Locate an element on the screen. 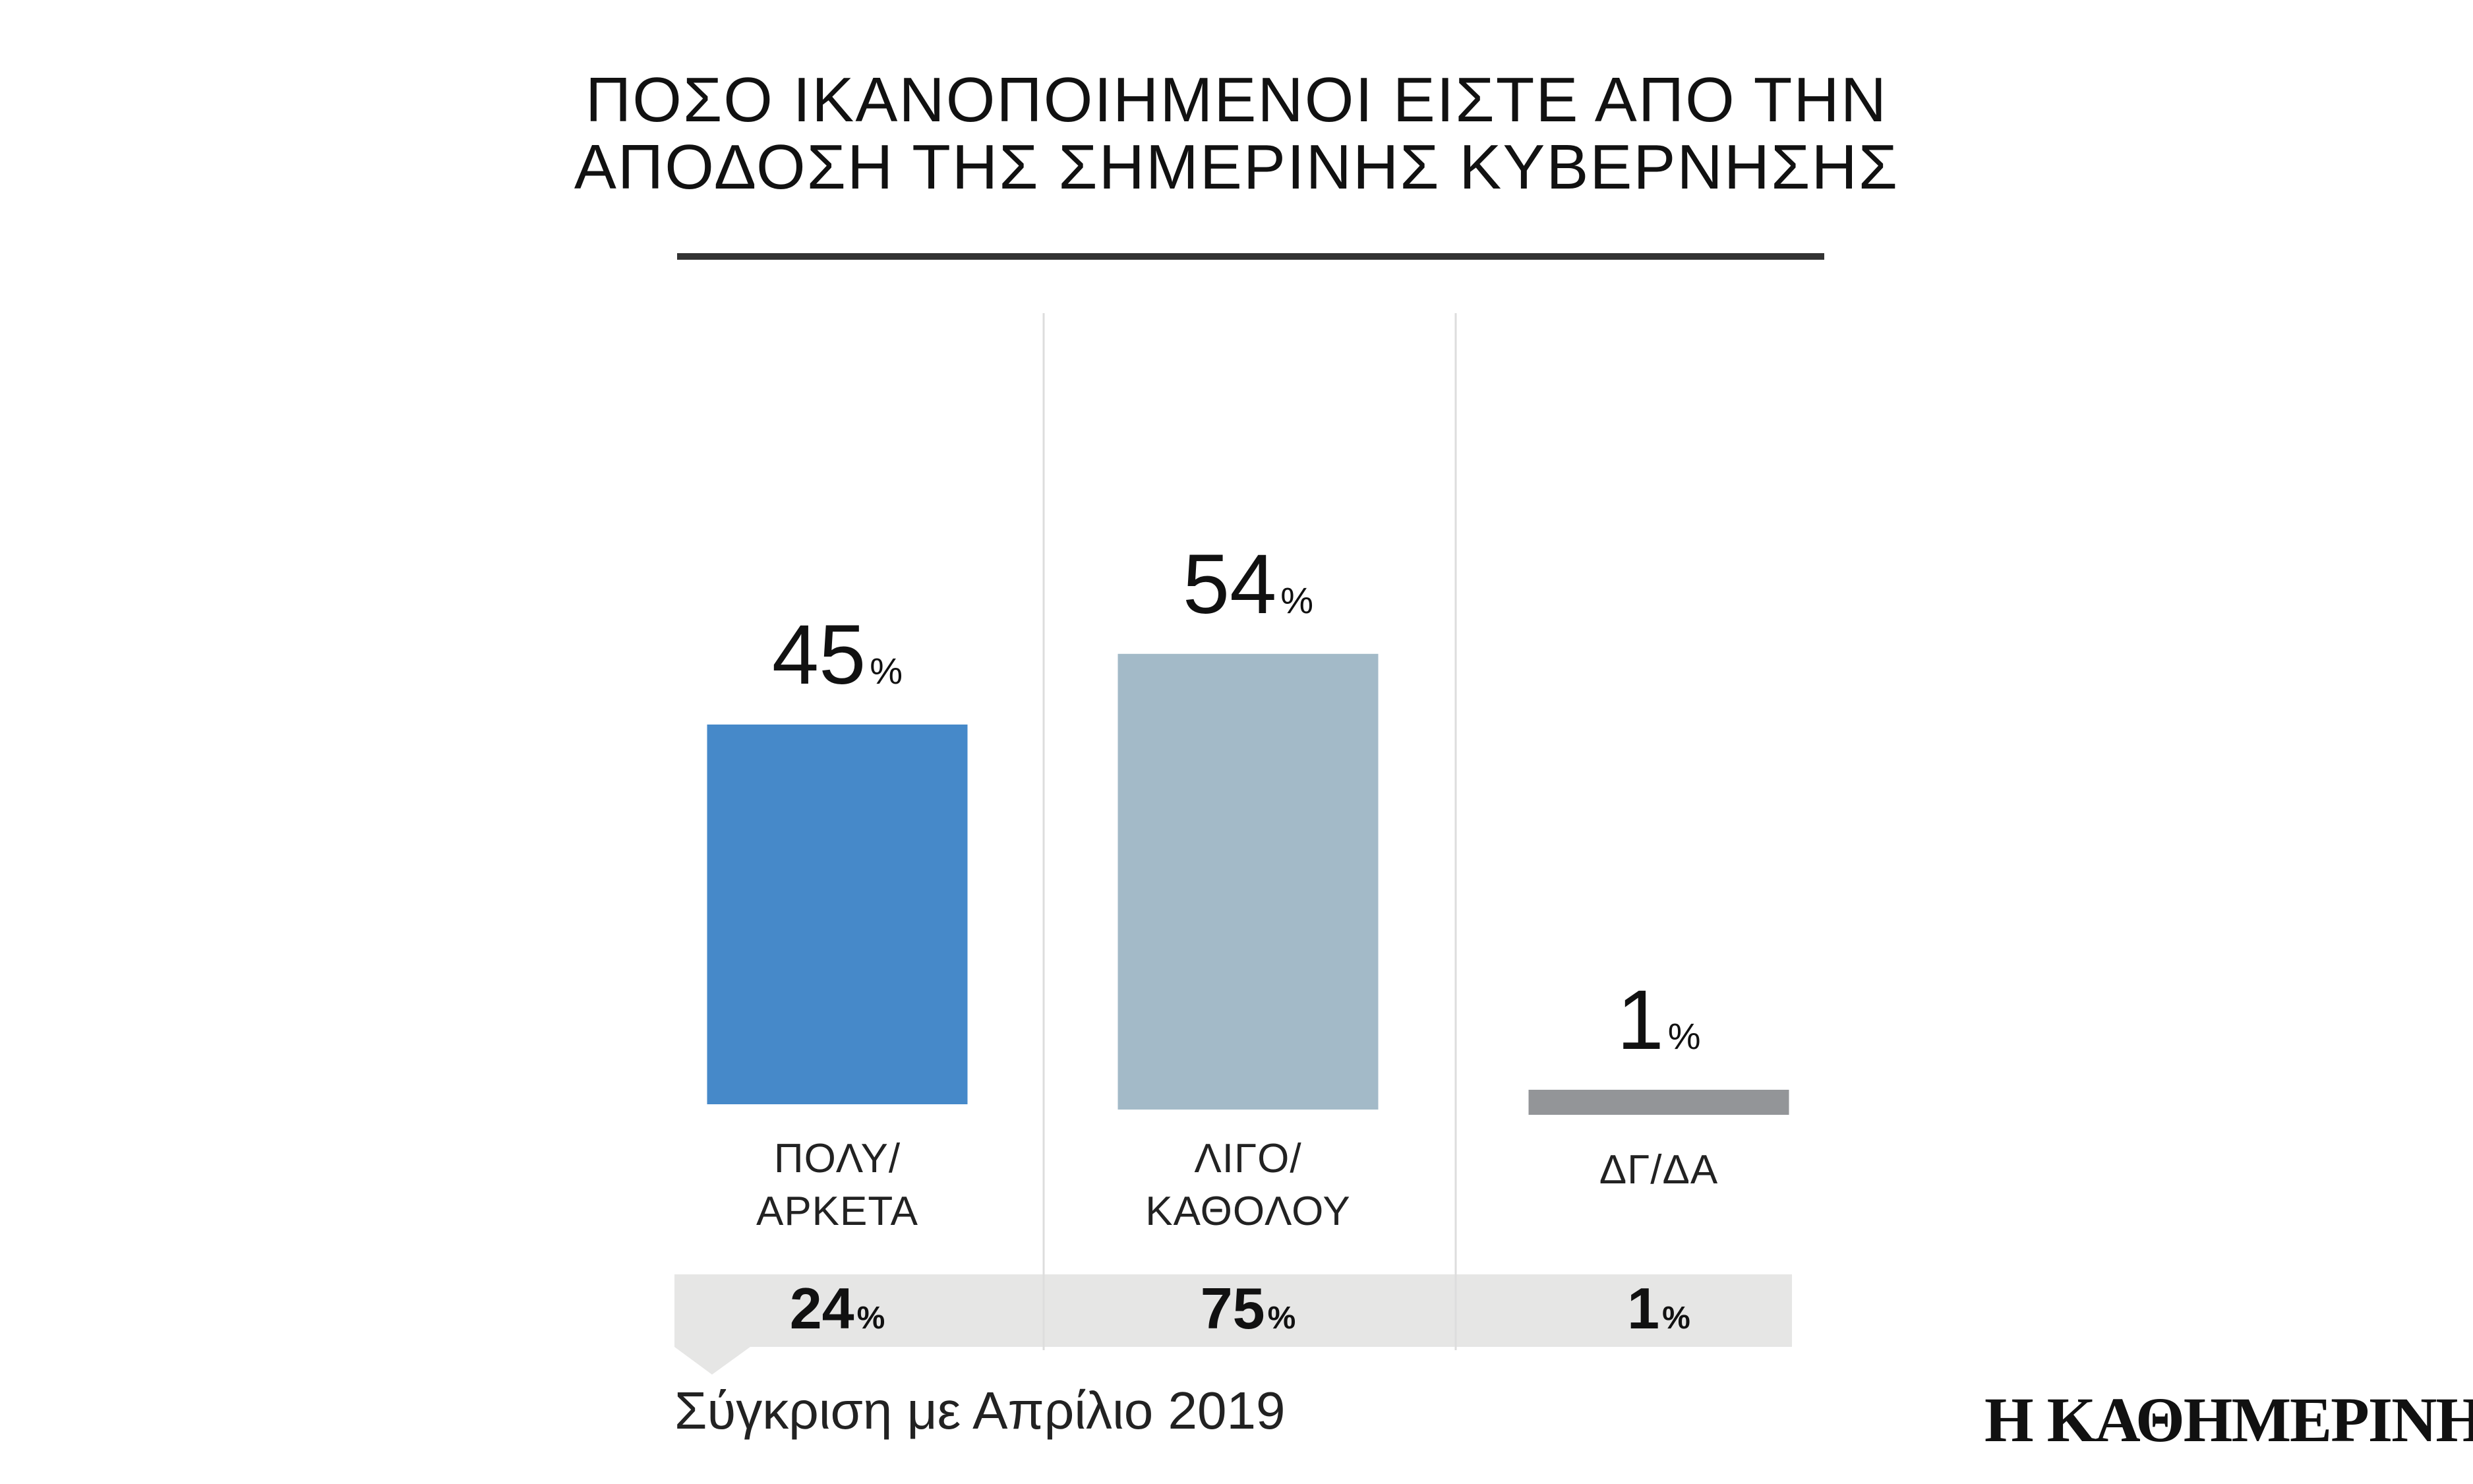 This screenshot has width=2473, height=1484. chart-title-line-1: ΠΟΣΟ ΙΚΑΝΟΠΟΙΗΜΕΝΟΙ ΕΙΣΤΕ ΑΠΟ ΤΗΝ is located at coordinates (1236, 100).